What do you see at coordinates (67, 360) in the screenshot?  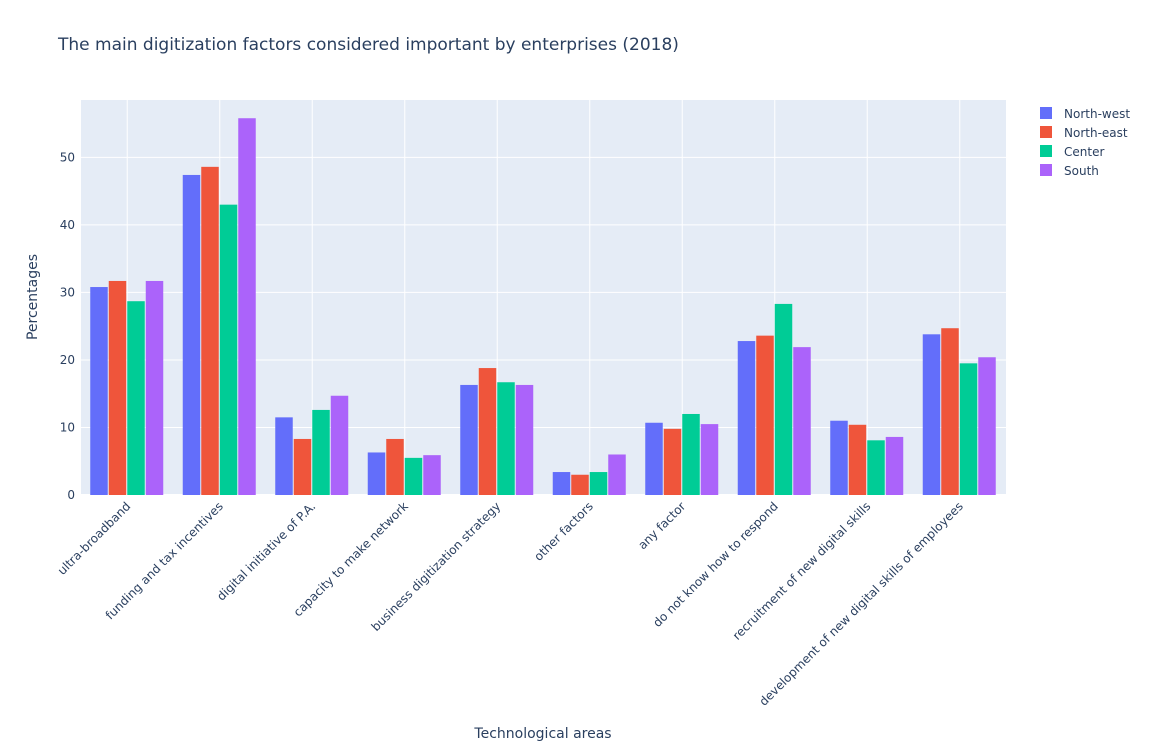 I see `y-tick-label: 20` at bounding box center [67, 360].